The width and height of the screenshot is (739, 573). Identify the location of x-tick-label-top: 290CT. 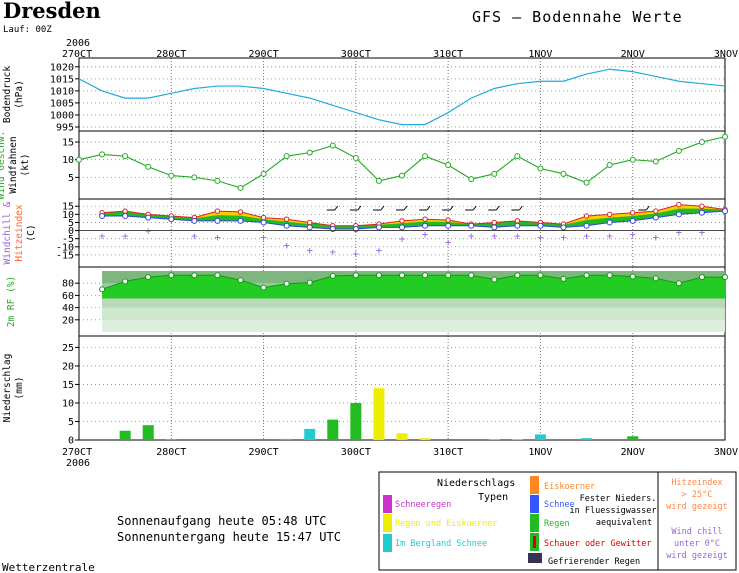
(264, 54).